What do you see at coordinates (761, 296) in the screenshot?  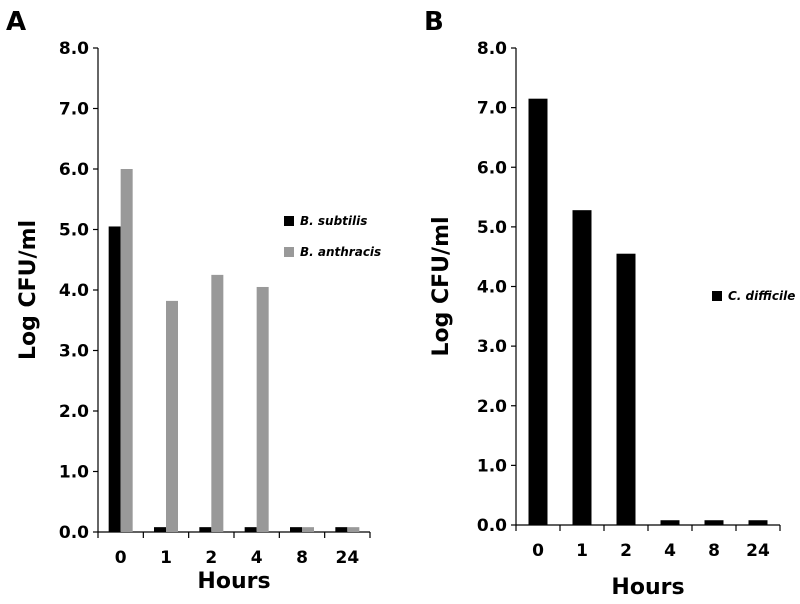 I see `legend-label: C. difficile` at bounding box center [761, 296].